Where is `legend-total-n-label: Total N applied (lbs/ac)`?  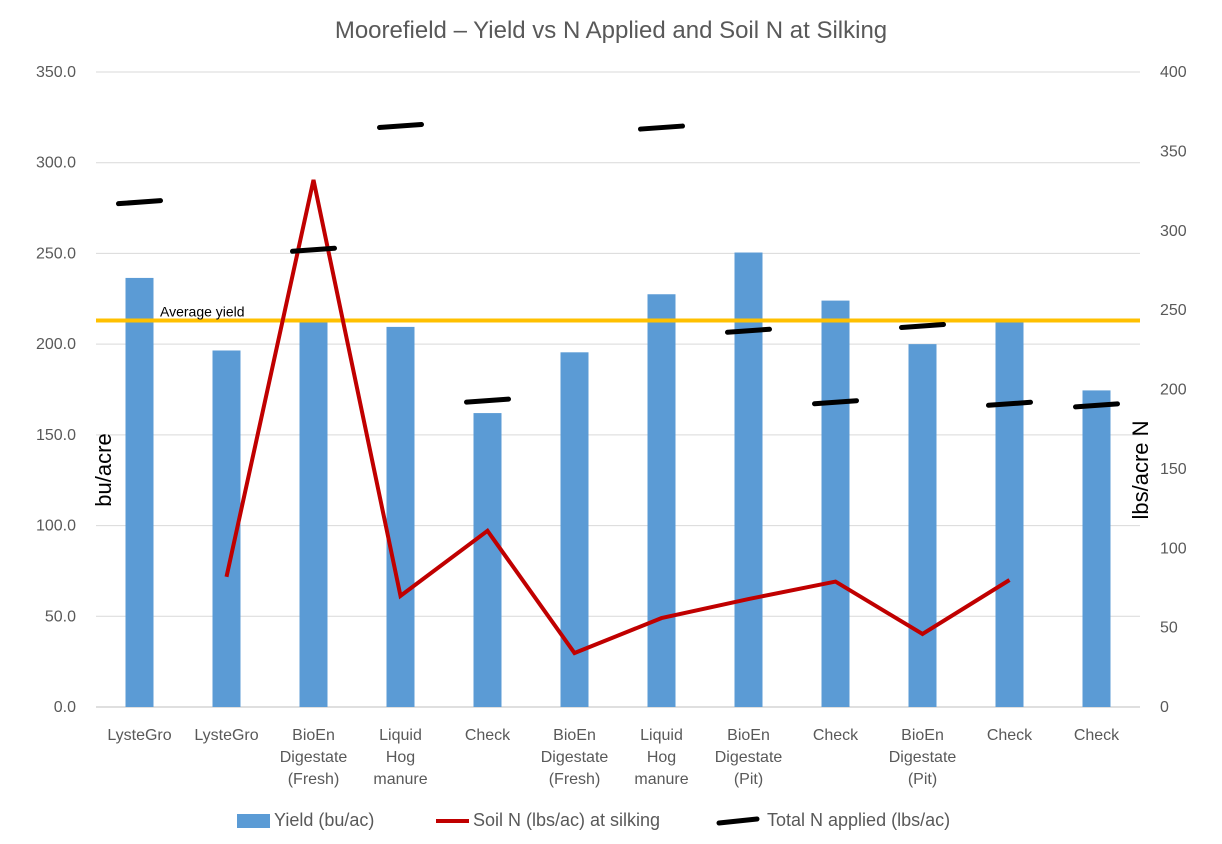
legend-total-n-label: Total N applied (lbs/ac) is located at coordinates (858, 820).